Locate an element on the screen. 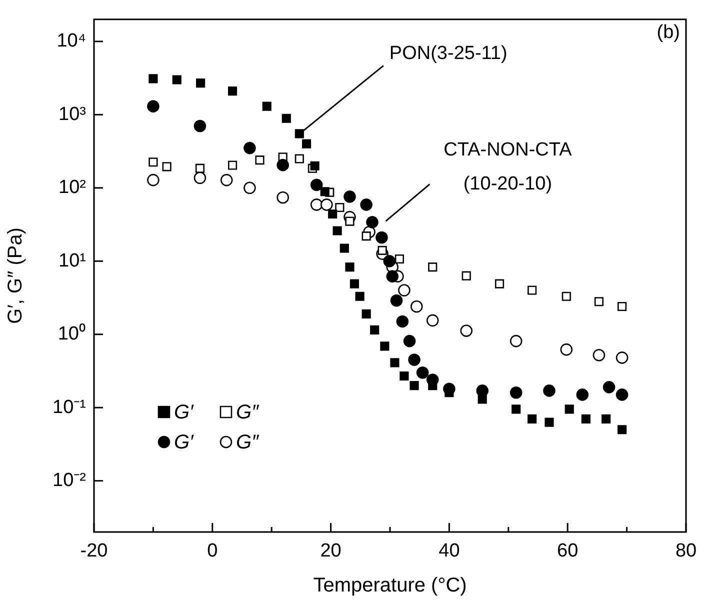 This screenshot has width=705, height=602. x-axis-title: Temperature (°C) is located at coordinates (390, 585).